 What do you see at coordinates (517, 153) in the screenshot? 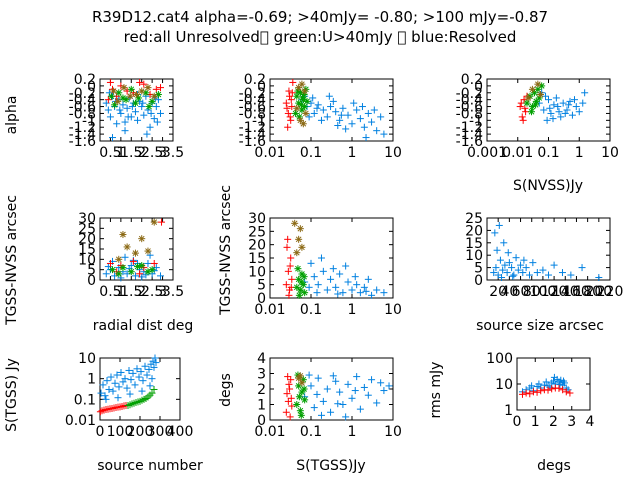
I see `x-tick-label: 0.01` at bounding box center [517, 153].